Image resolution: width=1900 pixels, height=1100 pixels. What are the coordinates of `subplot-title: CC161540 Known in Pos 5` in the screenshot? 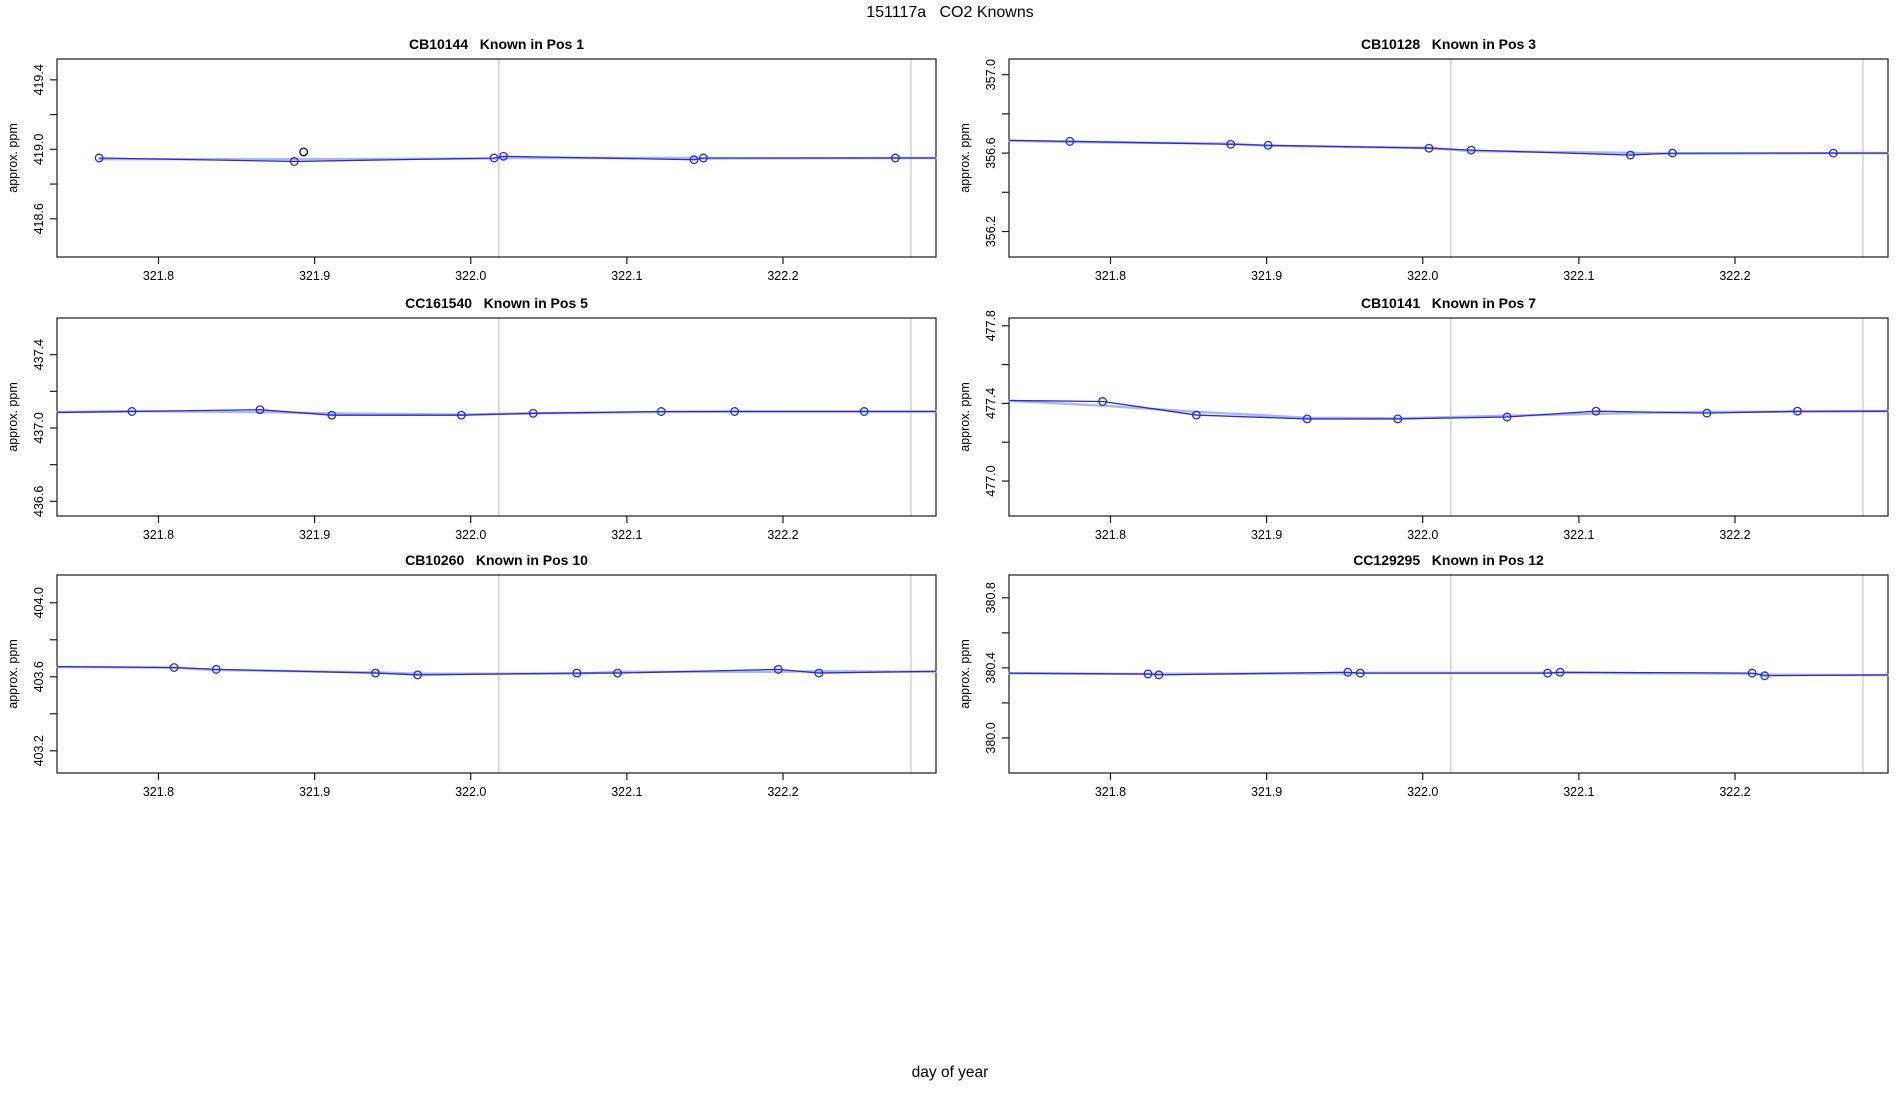 It's located at (496, 303).